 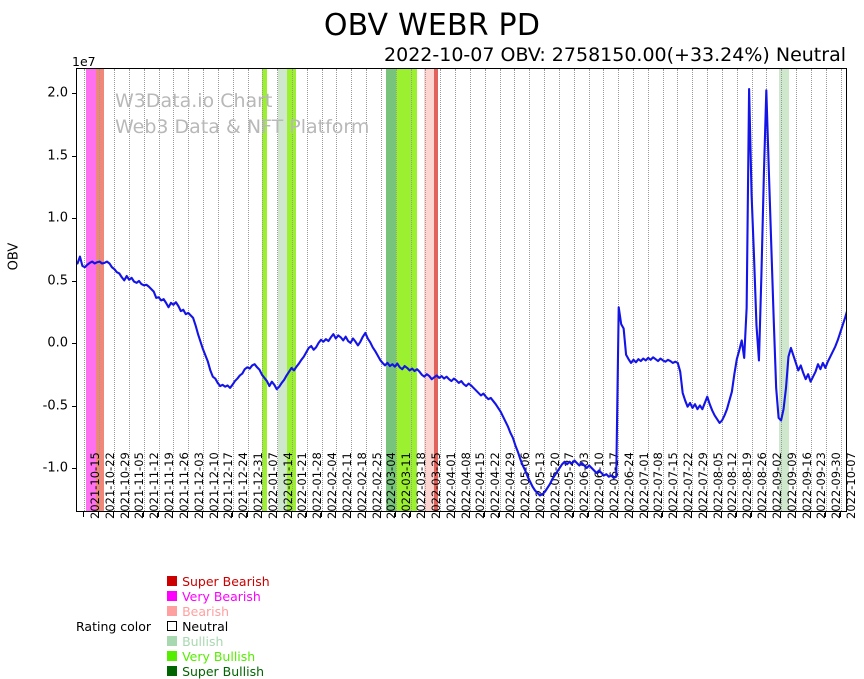 What do you see at coordinates (218, 656) in the screenshot?
I see `legend-item: Very Bullish` at bounding box center [218, 656].